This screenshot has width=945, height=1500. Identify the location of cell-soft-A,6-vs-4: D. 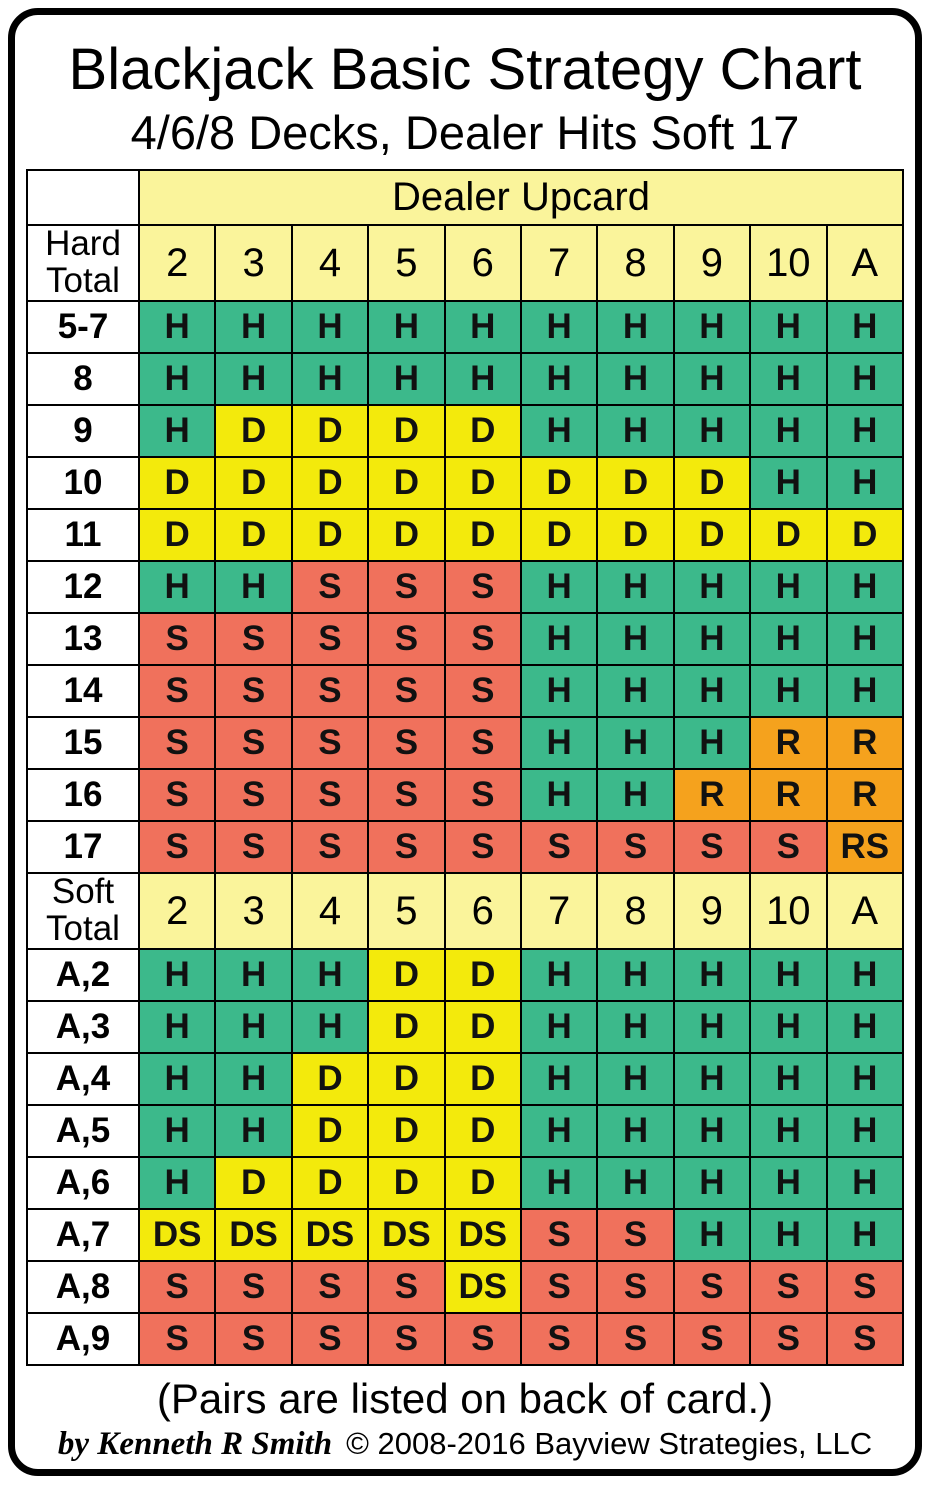
(330, 1183).